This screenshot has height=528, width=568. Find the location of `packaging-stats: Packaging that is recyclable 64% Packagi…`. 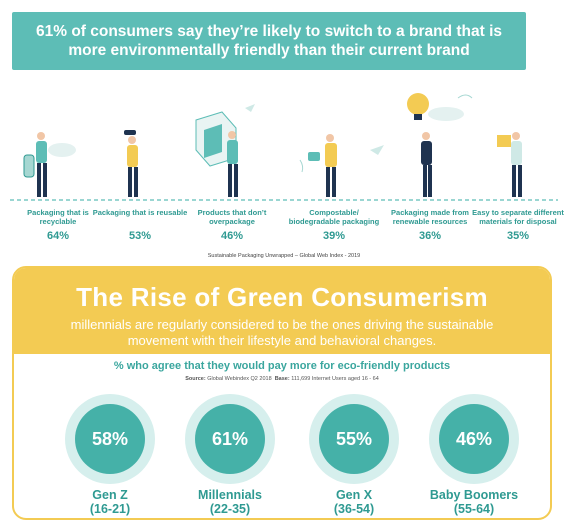

packaging-stats: Packaging that is recyclable 64% Packagi… is located at coordinates (287, 228).